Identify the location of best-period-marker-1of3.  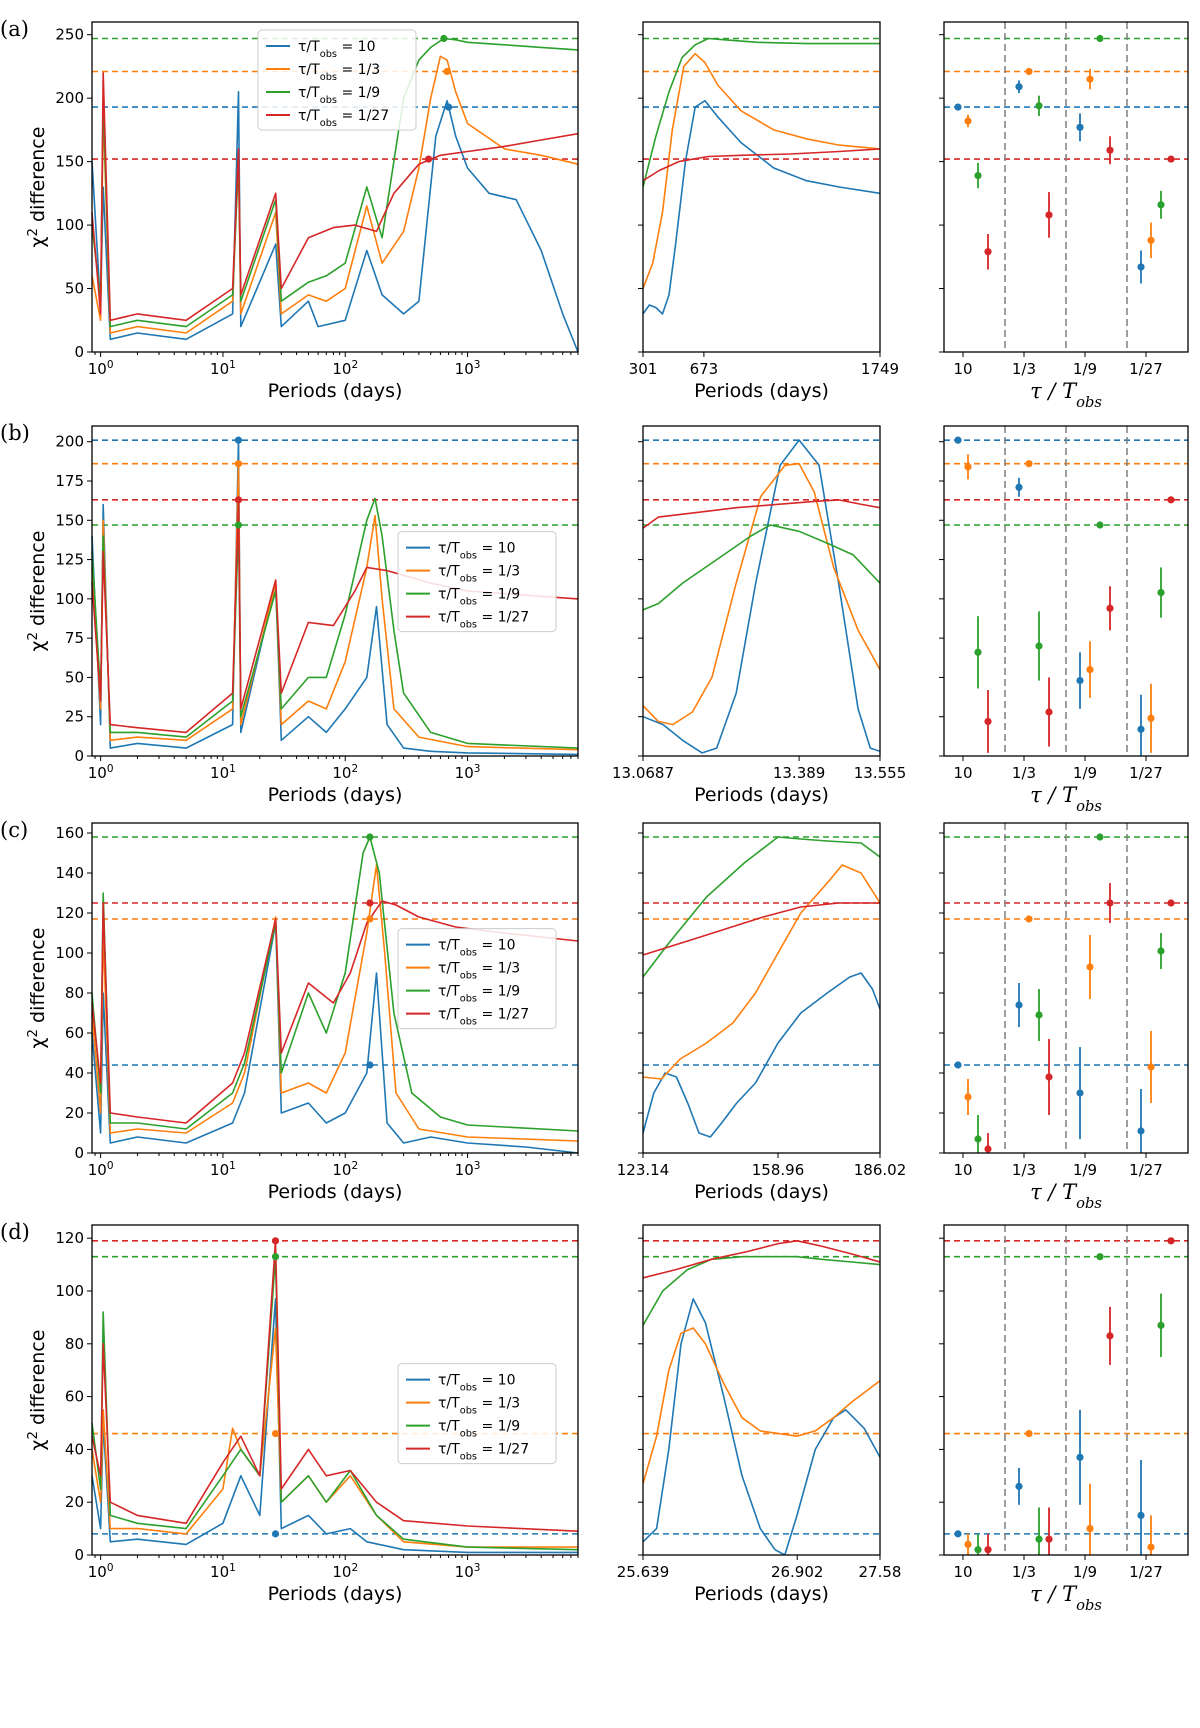
(447, 71).